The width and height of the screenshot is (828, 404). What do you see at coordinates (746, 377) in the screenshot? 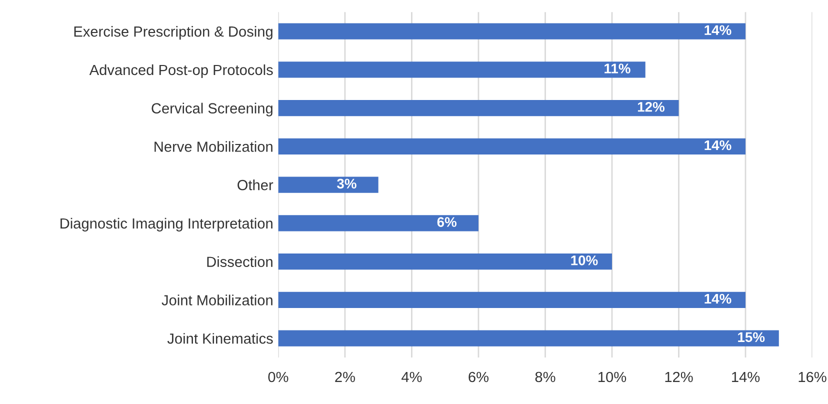
I see `x-tick-label: 14%` at bounding box center [746, 377].